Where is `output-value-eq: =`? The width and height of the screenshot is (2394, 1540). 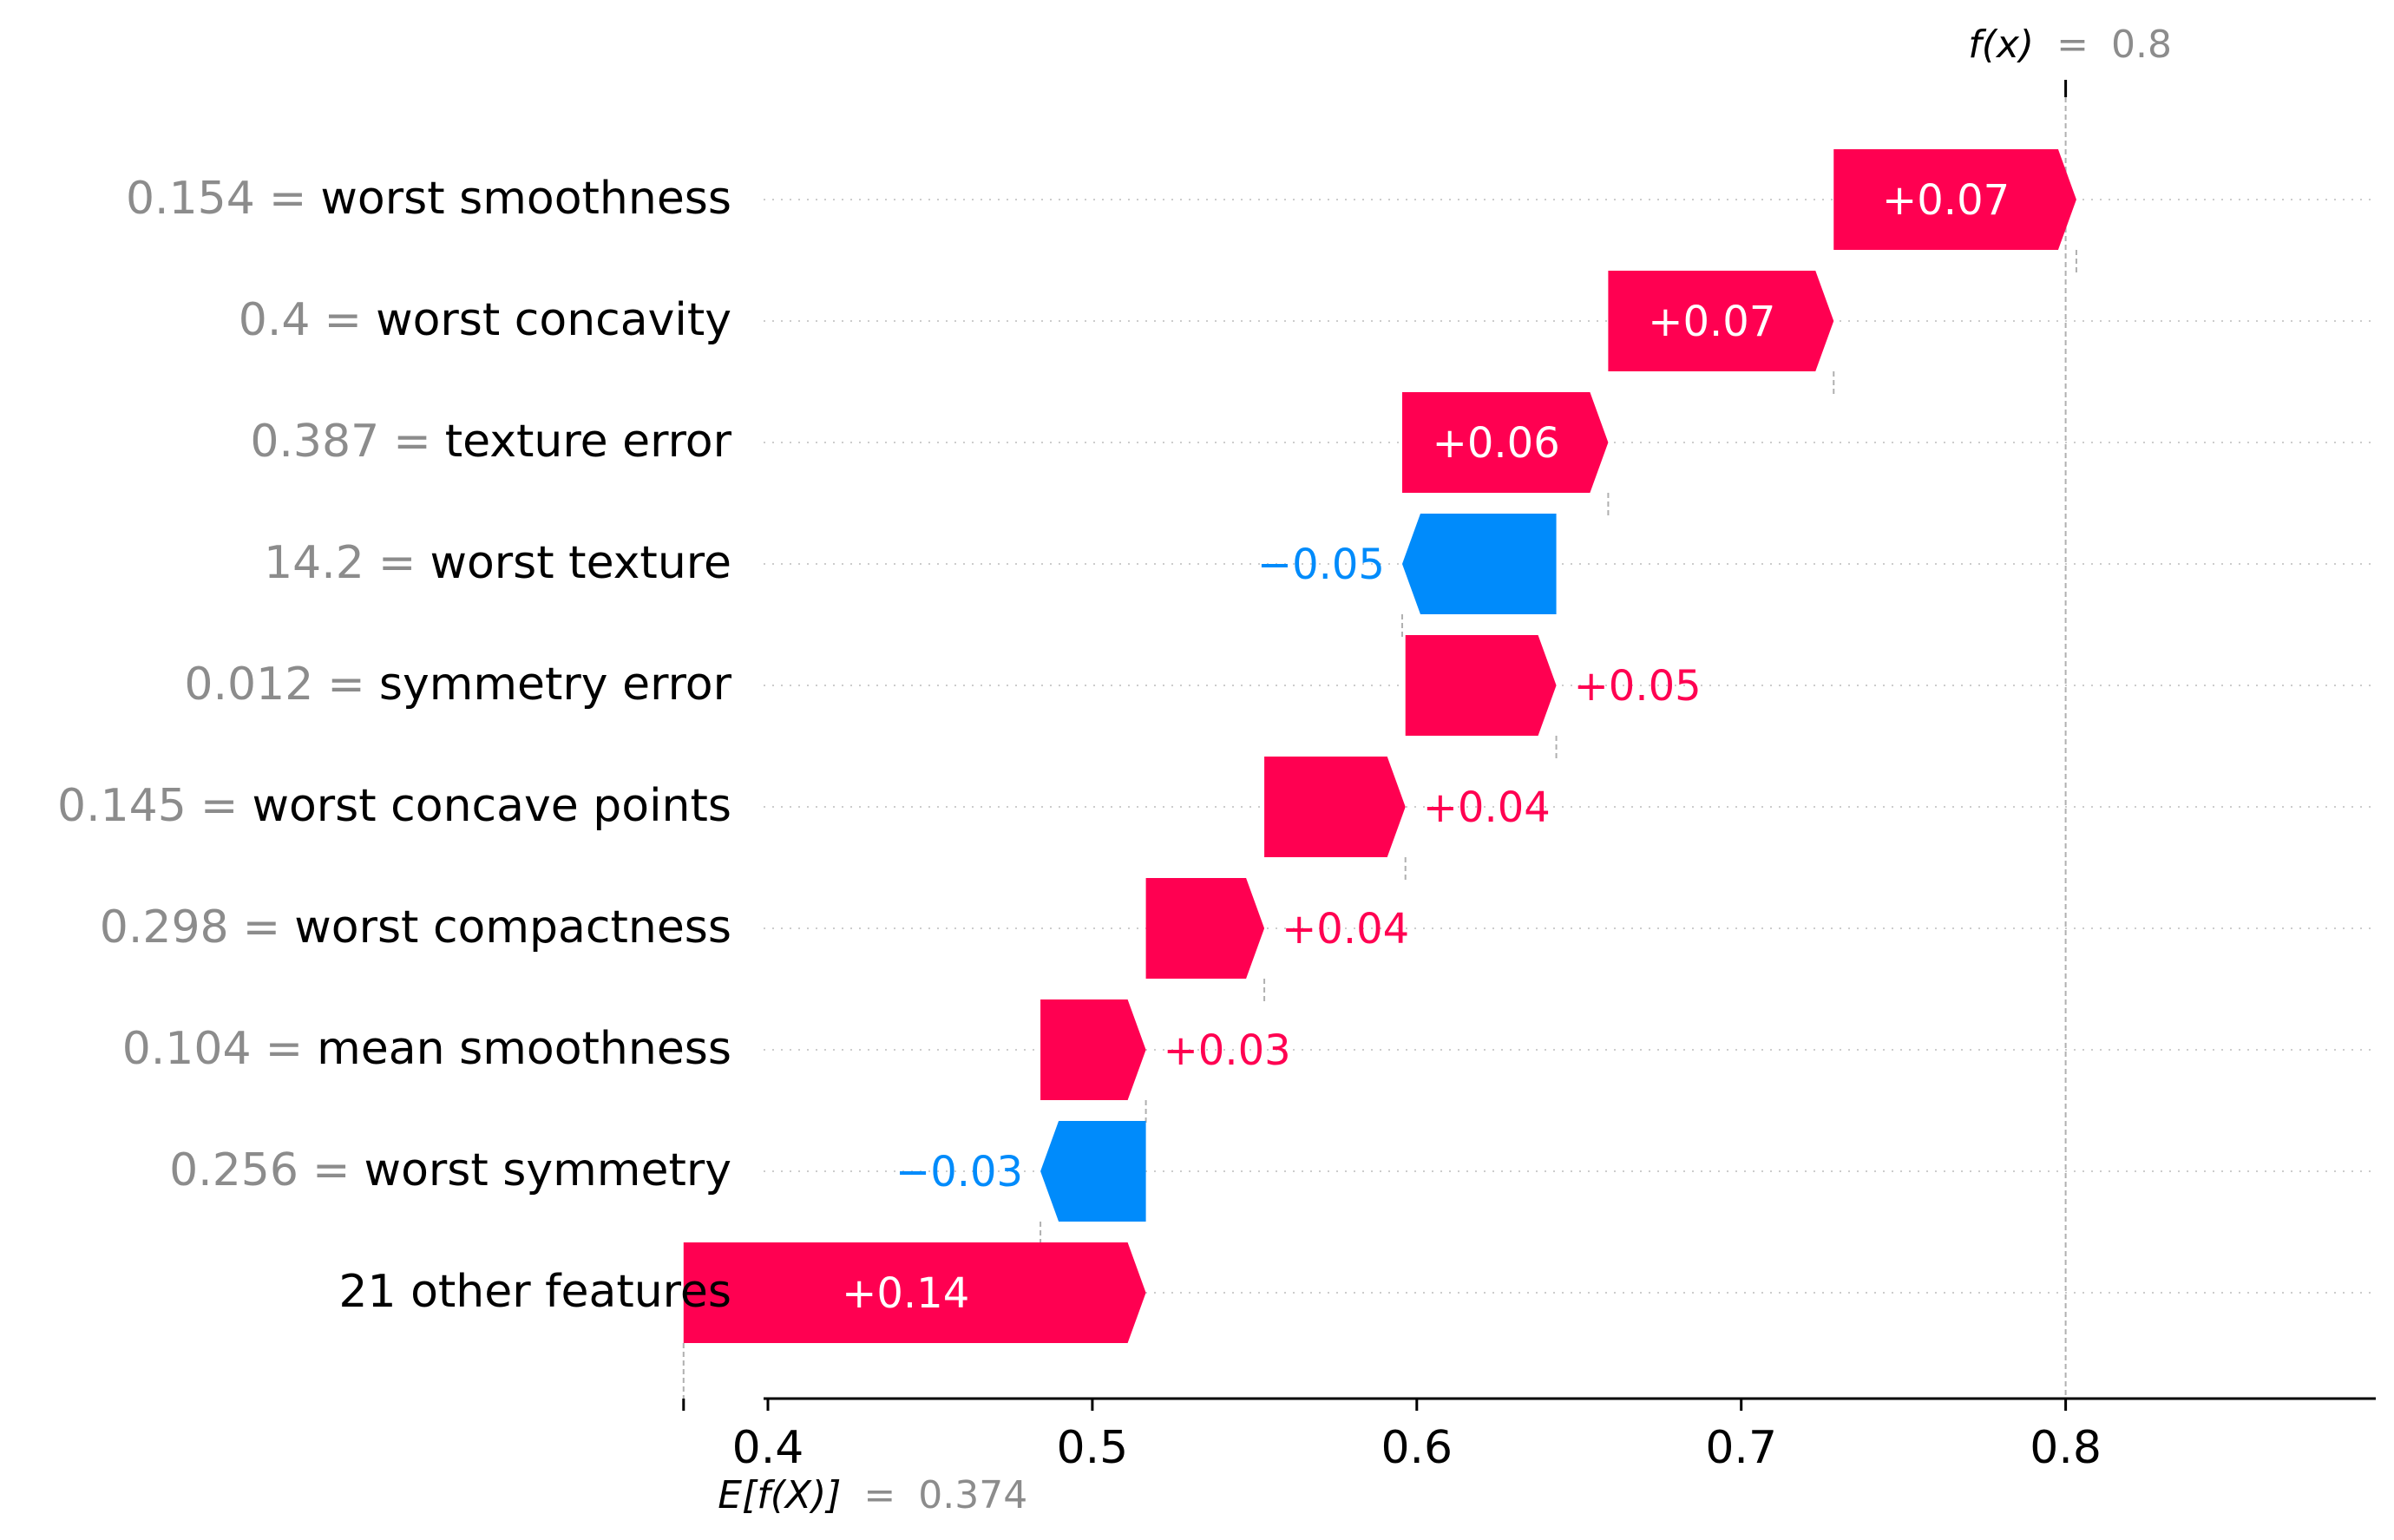
output-value-eq: = is located at coordinates (2073, 45).